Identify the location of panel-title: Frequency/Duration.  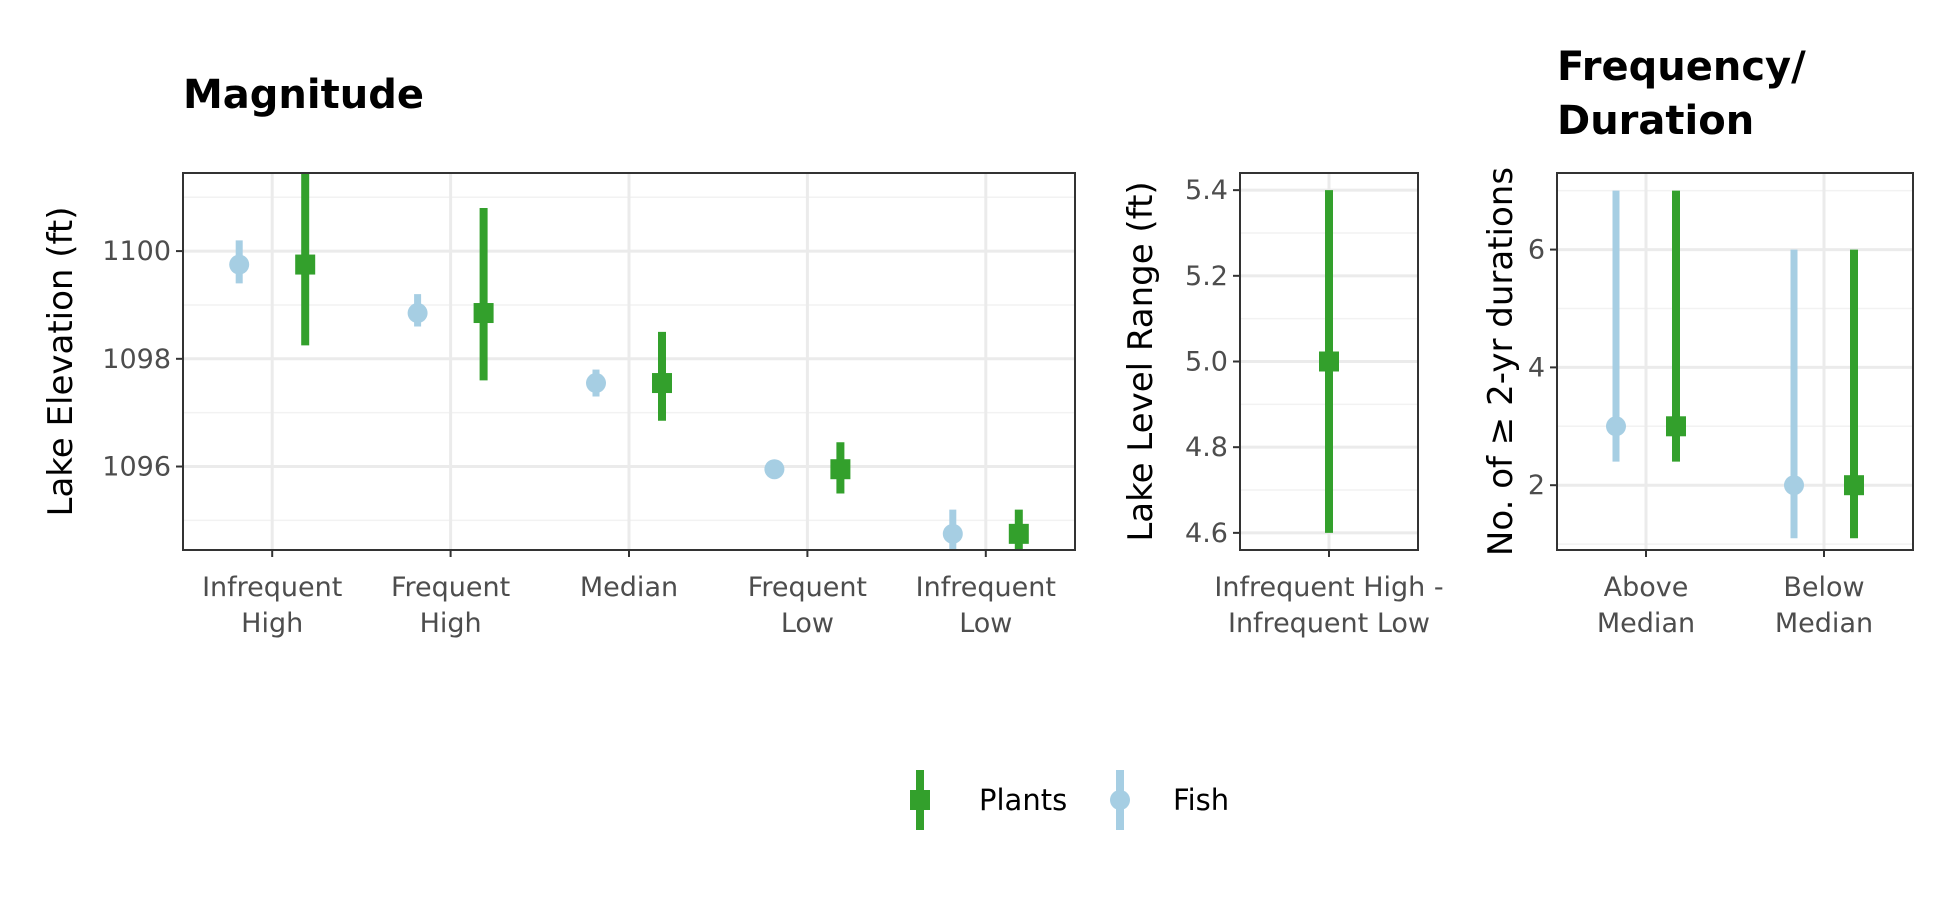
(1681, 94).